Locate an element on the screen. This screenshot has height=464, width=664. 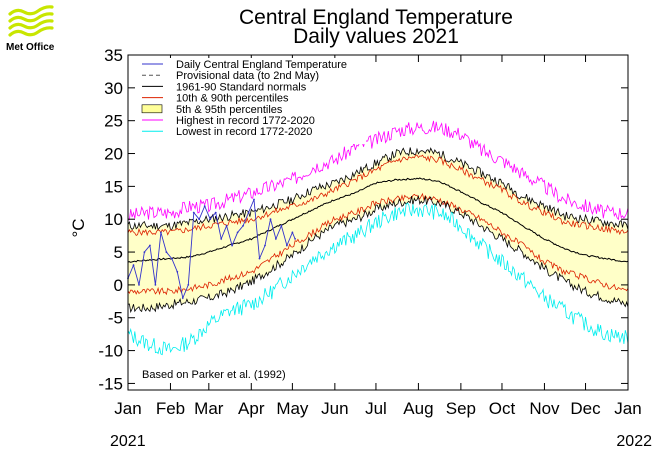
legend-entry: Lowest in record 1772-2020 is located at coordinates (244, 132).